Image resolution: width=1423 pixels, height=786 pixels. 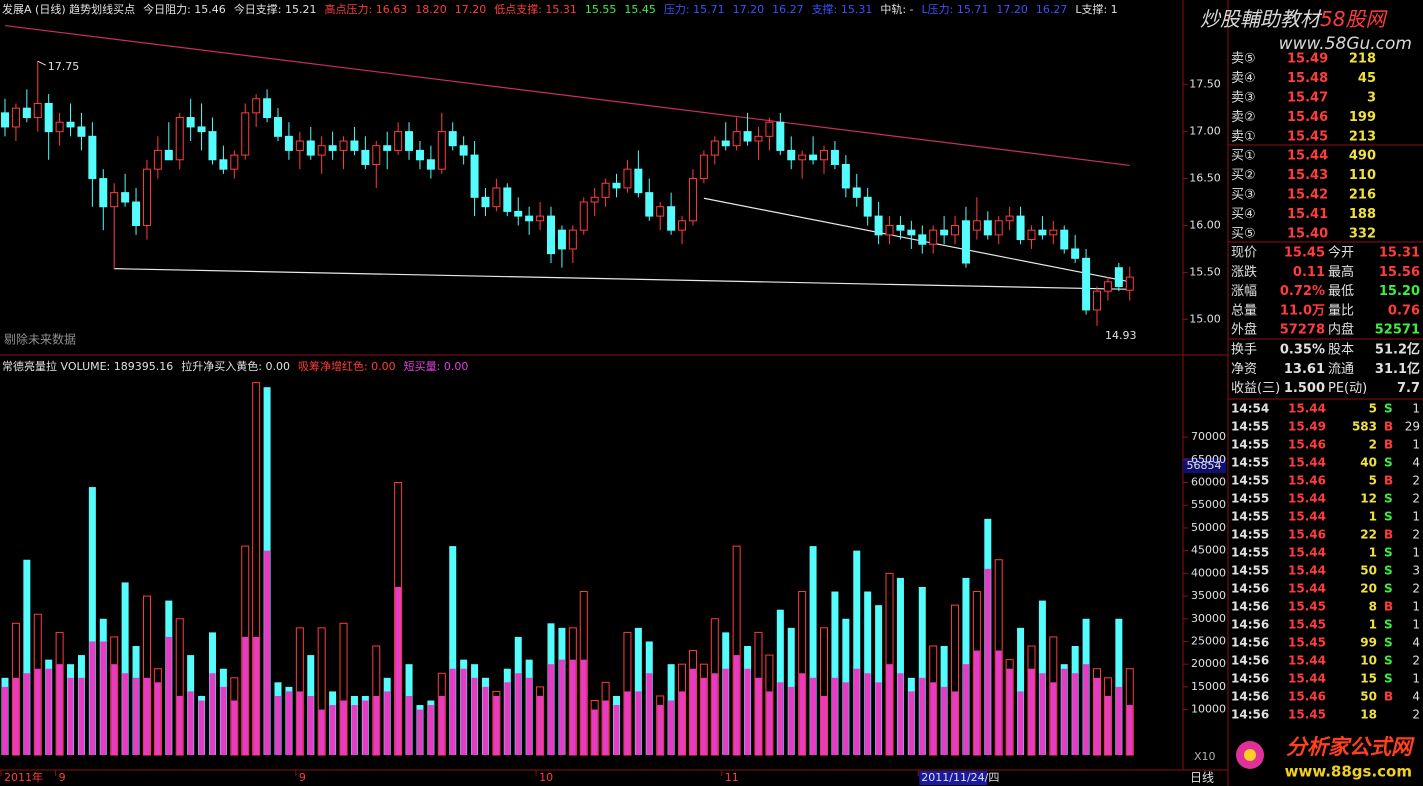 I want to click on tick-count: 29, so click(x=1412, y=427).